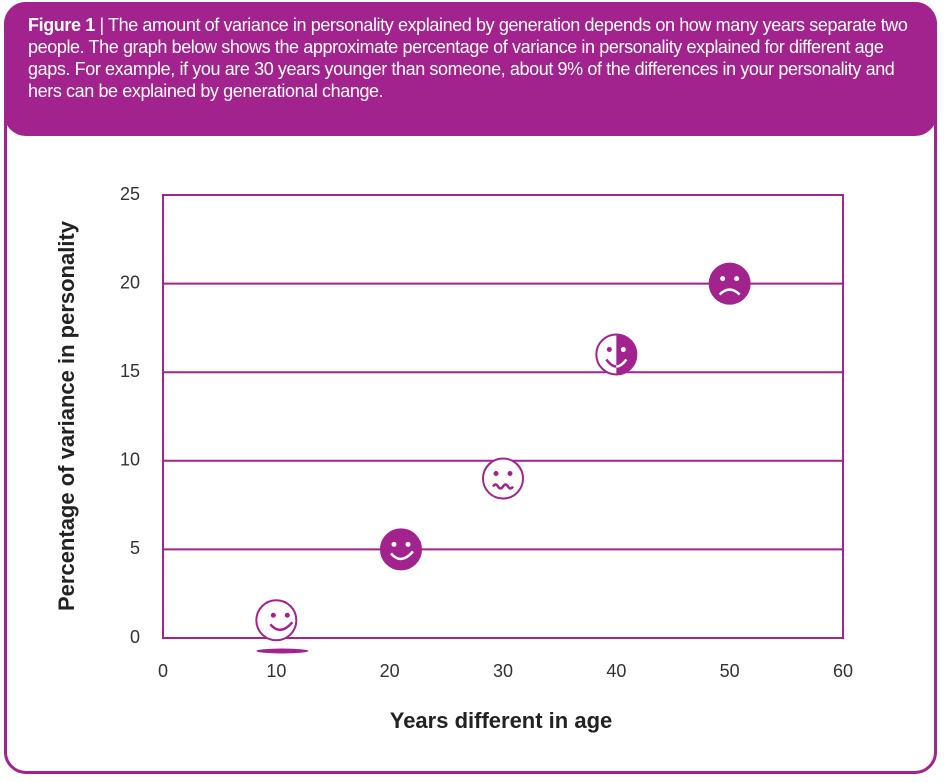  Describe the element at coordinates (130, 371) in the screenshot. I see `y-tick-label: 15` at that location.